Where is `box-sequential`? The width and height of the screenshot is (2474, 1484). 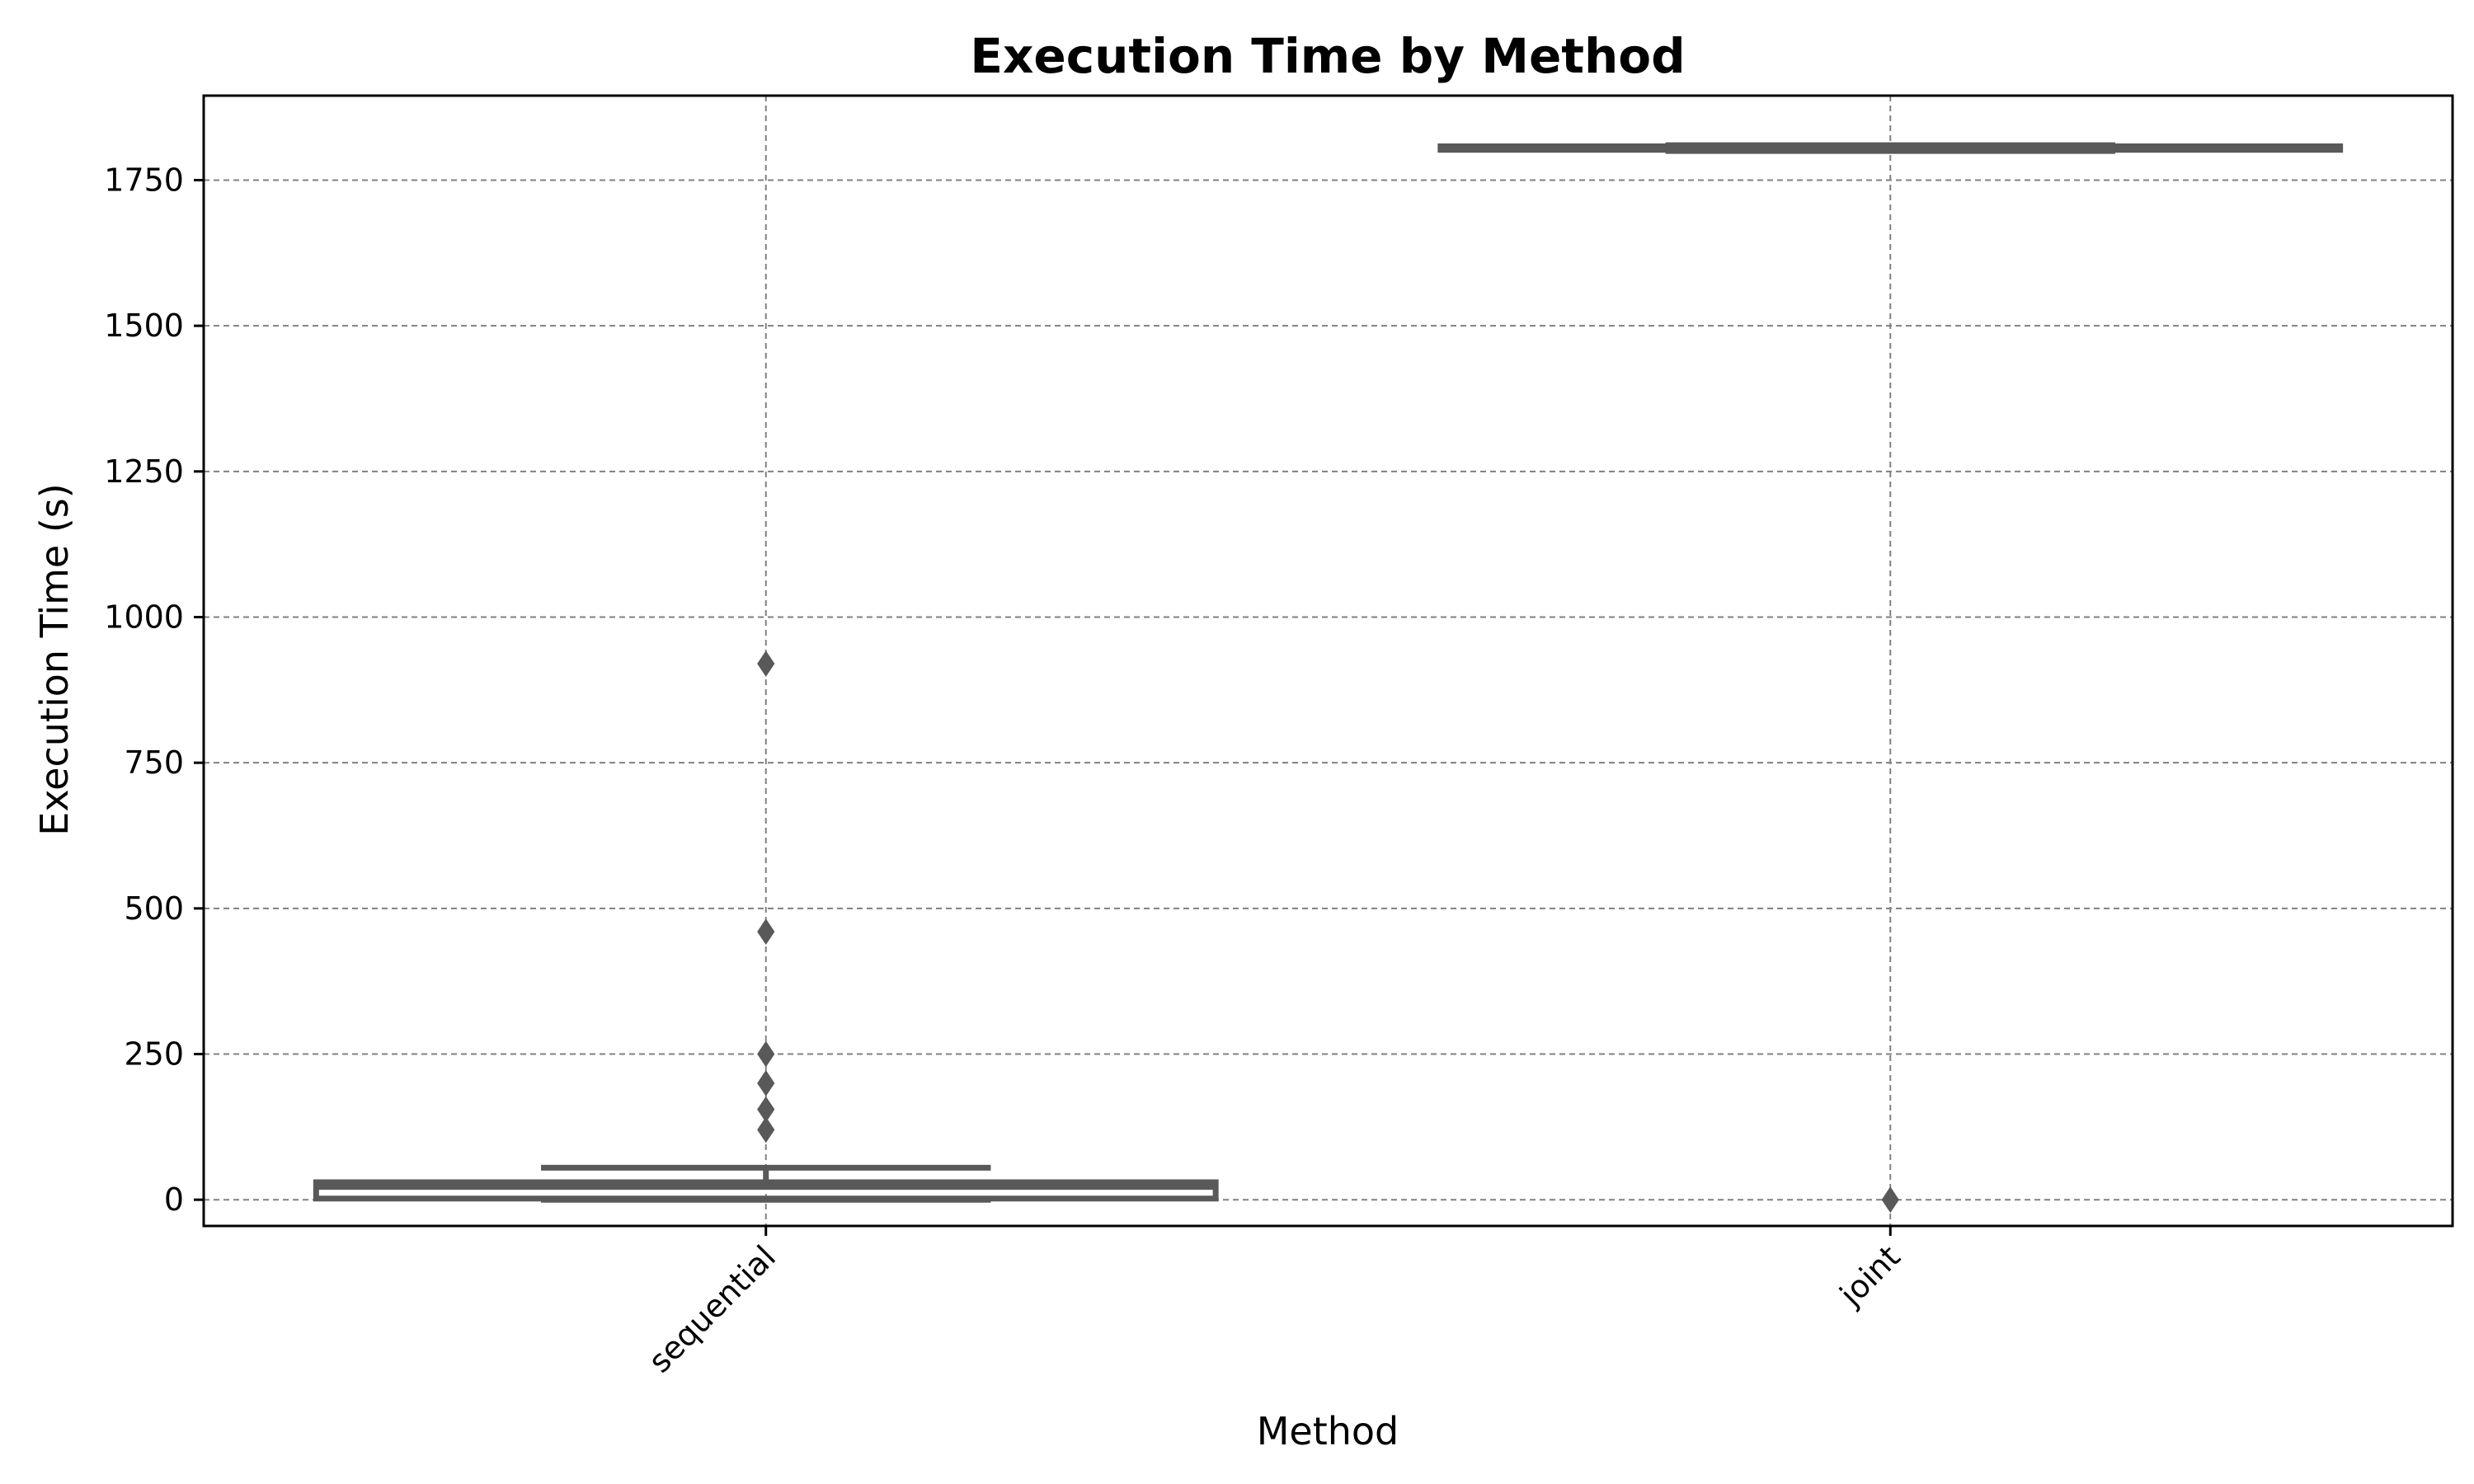 box-sequential is located at coordinates (766, 927).